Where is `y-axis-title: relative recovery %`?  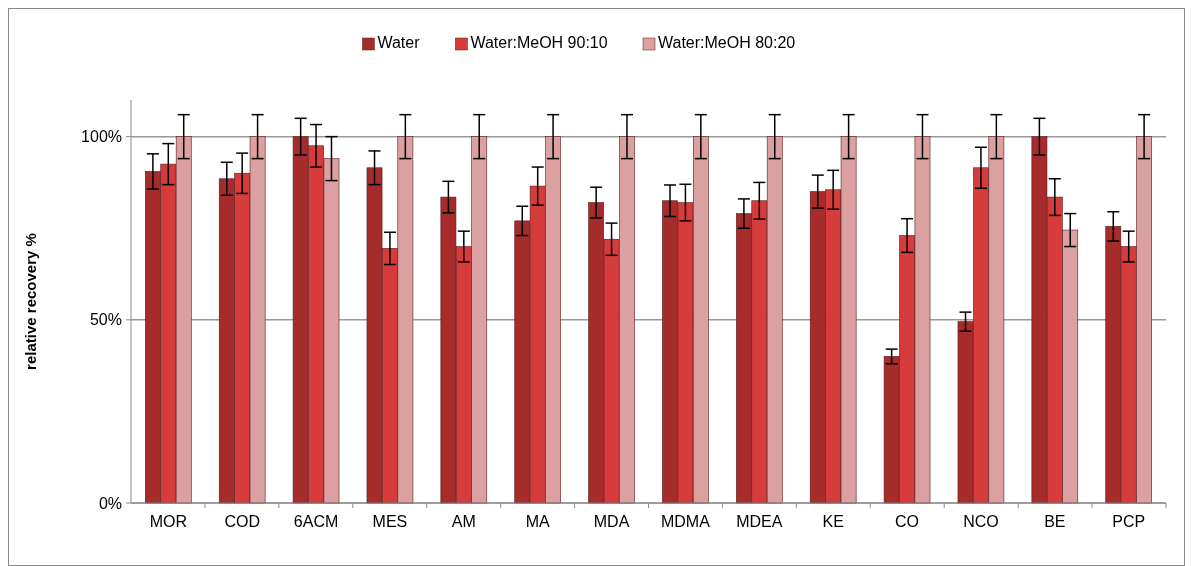 y-axis-title: relative recovery % is located at coordinates (30, 301).